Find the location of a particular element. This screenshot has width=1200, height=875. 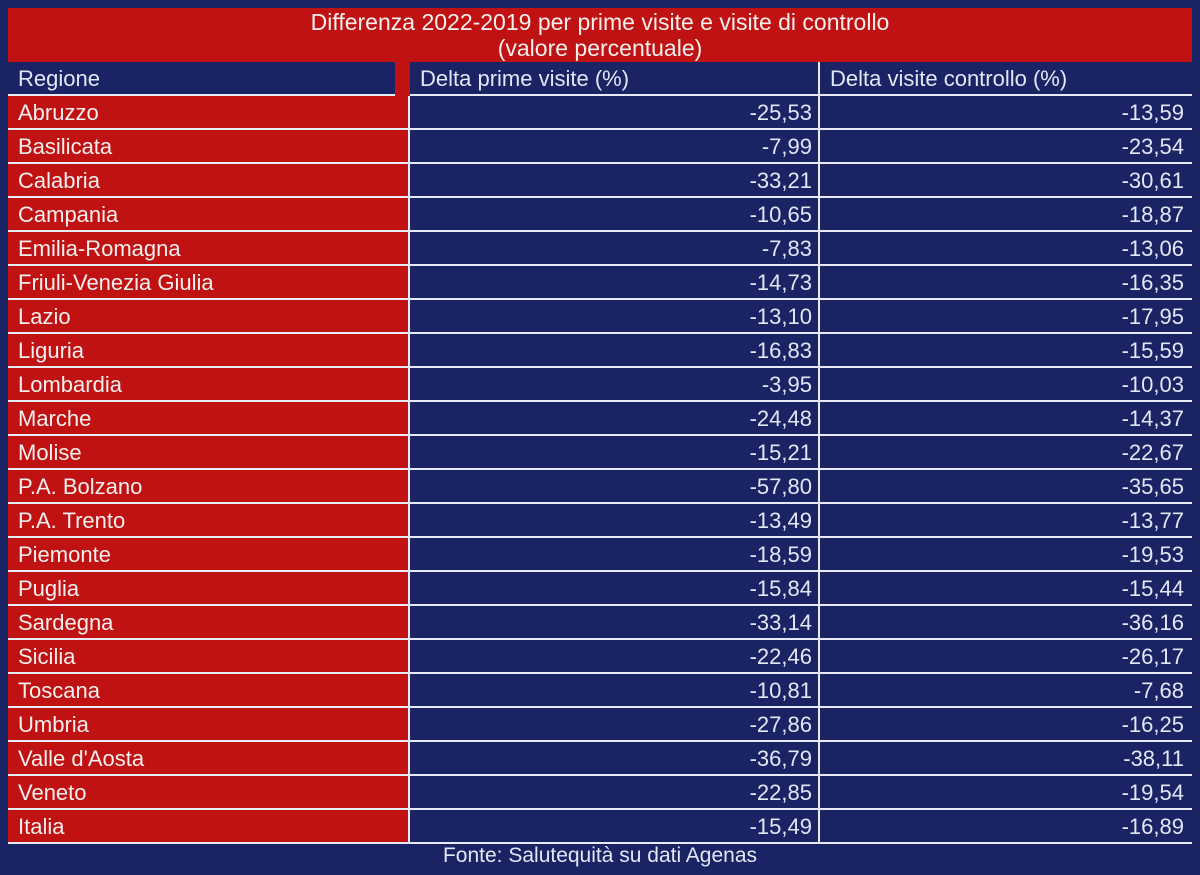

delta-visite-controllo-cell: -18,87 is located at coordinates (1006, 215).